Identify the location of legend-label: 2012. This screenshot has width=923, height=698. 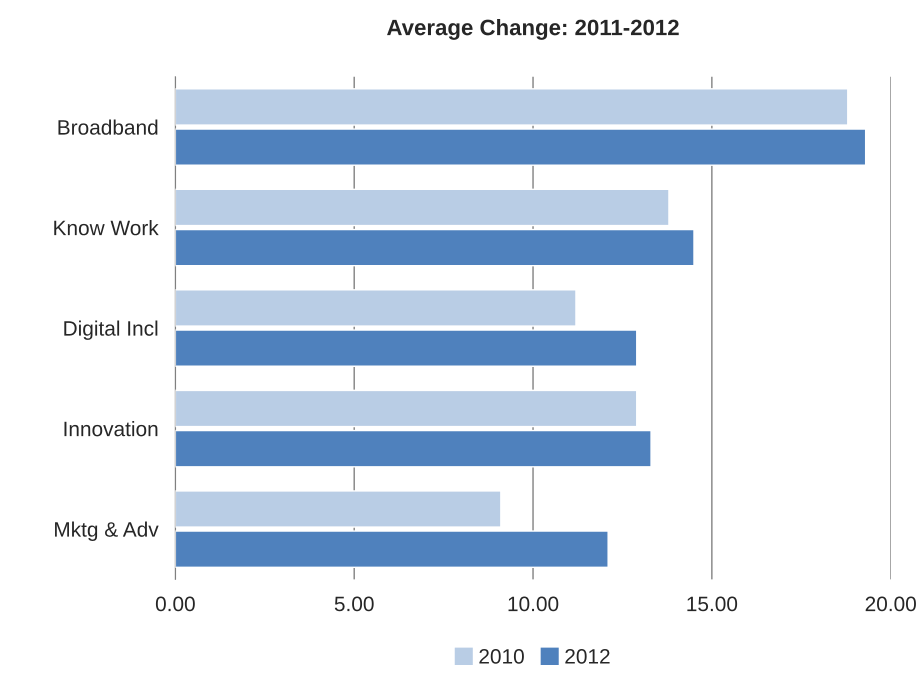
(587, 656).